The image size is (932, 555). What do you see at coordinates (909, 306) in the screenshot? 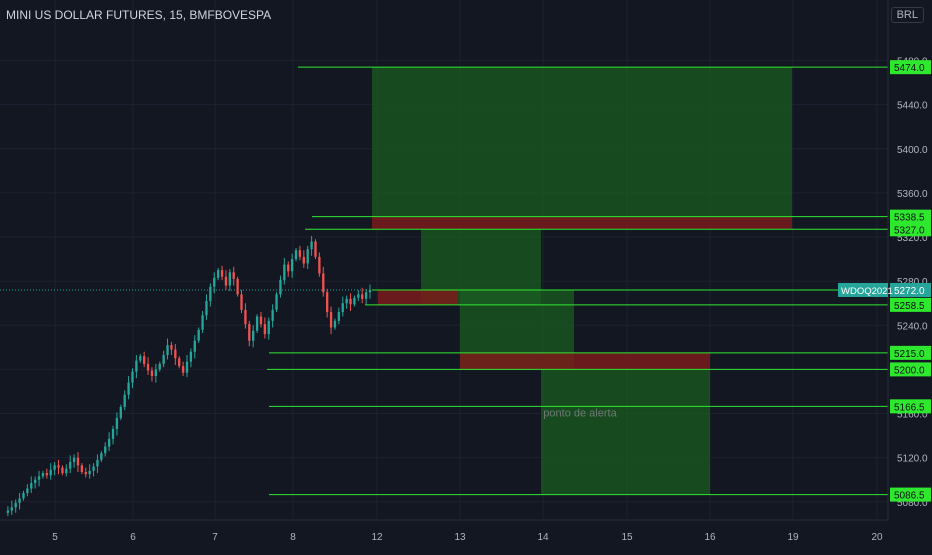
I see `level-label: 5258.5` at bounding box center [909, 306].